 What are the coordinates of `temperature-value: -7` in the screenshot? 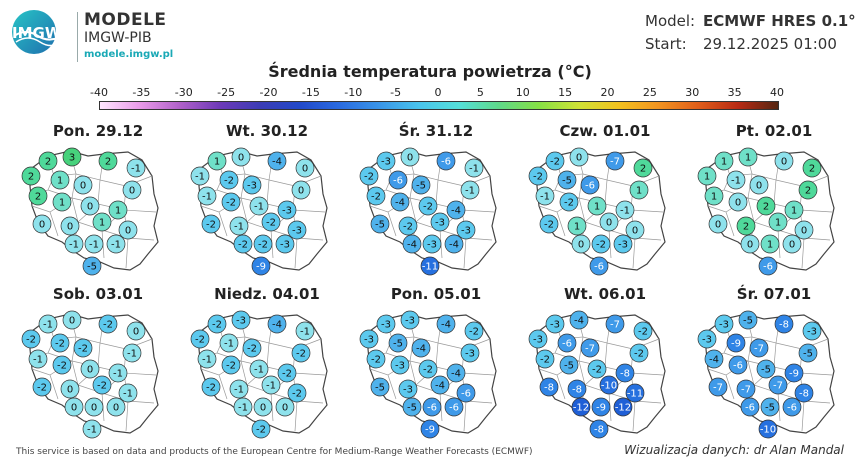 It's located at (759, 349).